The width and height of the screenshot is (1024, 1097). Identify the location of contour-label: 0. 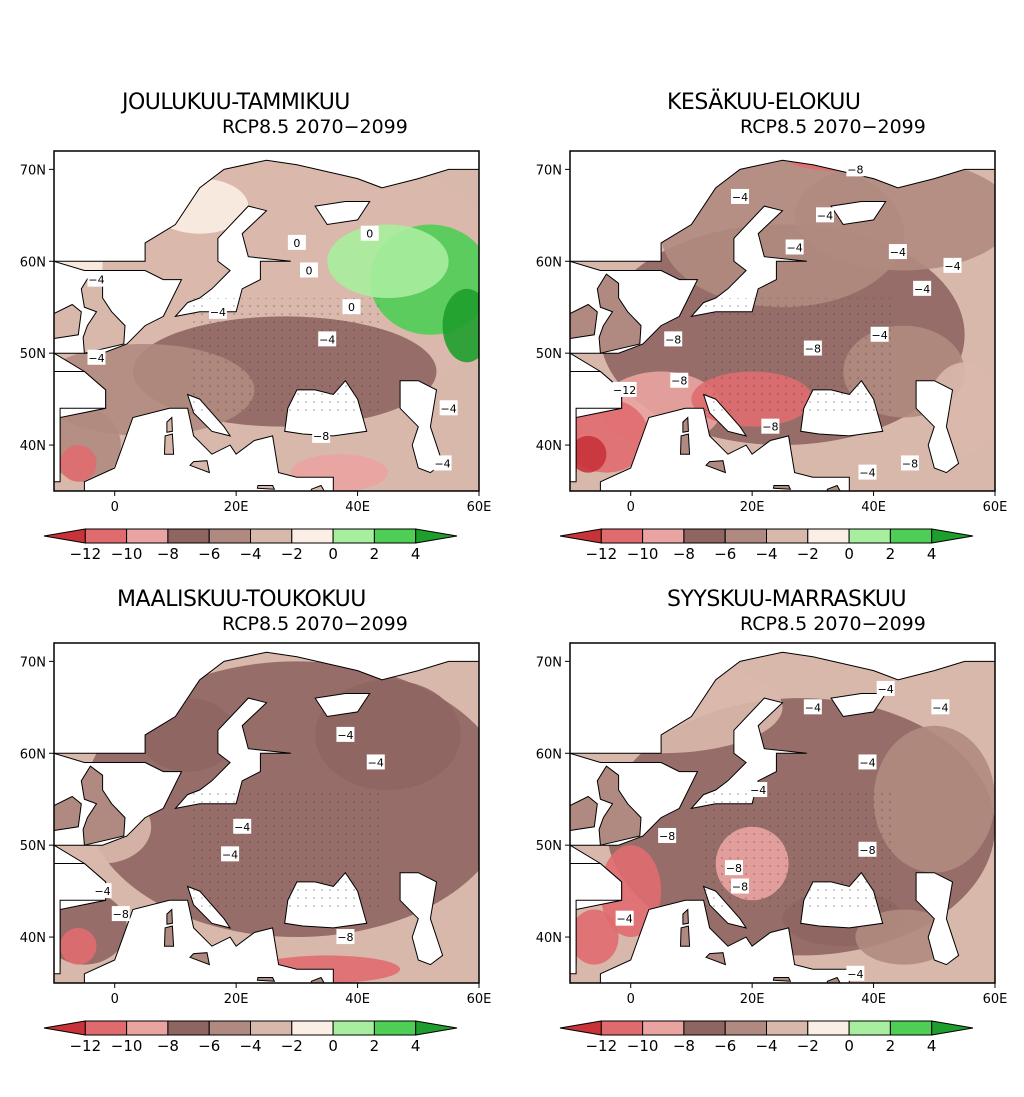
(369, 234).